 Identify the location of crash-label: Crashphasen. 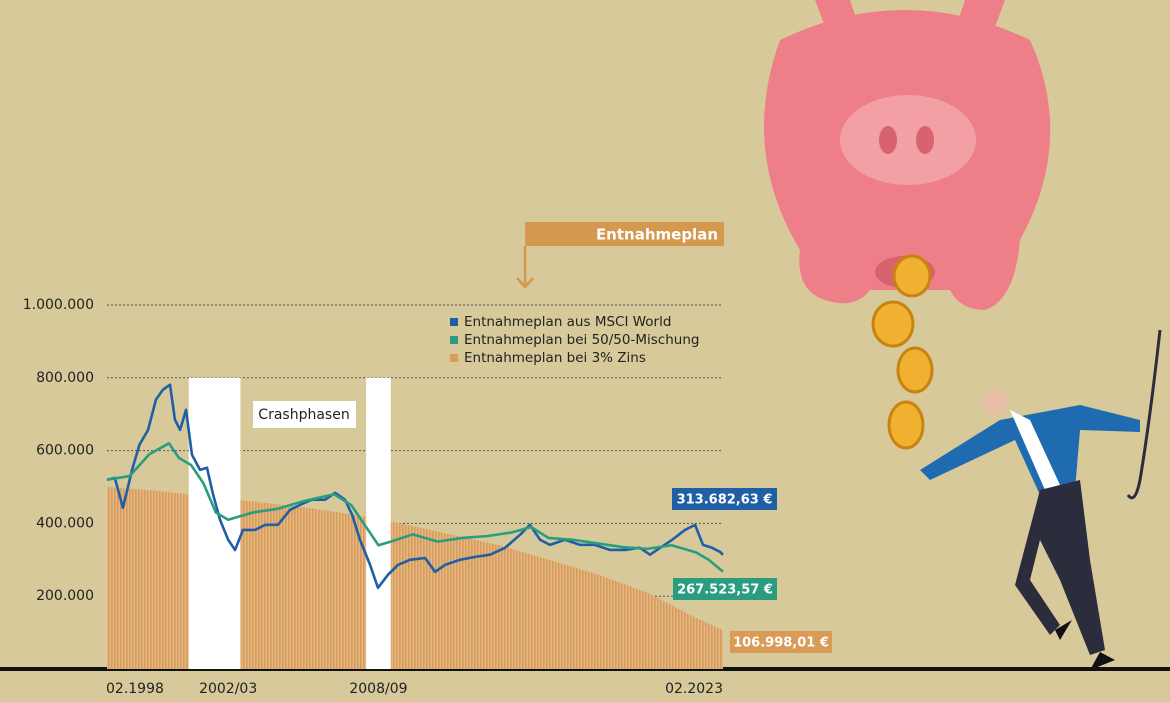
(303, 415).